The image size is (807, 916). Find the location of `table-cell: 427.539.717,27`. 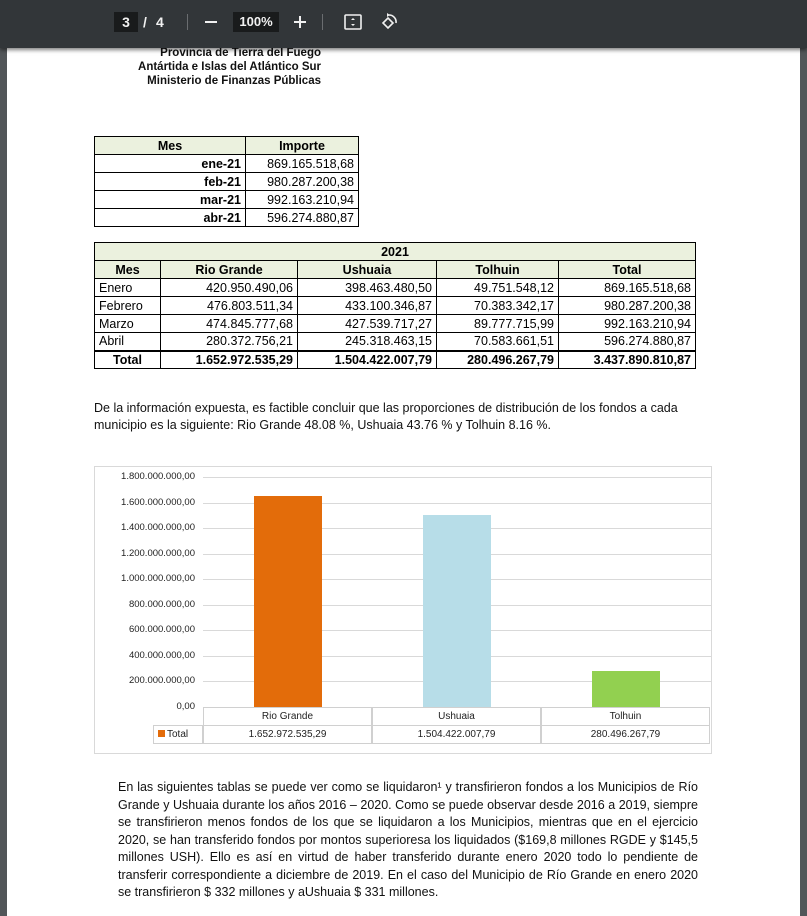

table-cell: 427.539.717,27 is located at coordinates (367, 323).